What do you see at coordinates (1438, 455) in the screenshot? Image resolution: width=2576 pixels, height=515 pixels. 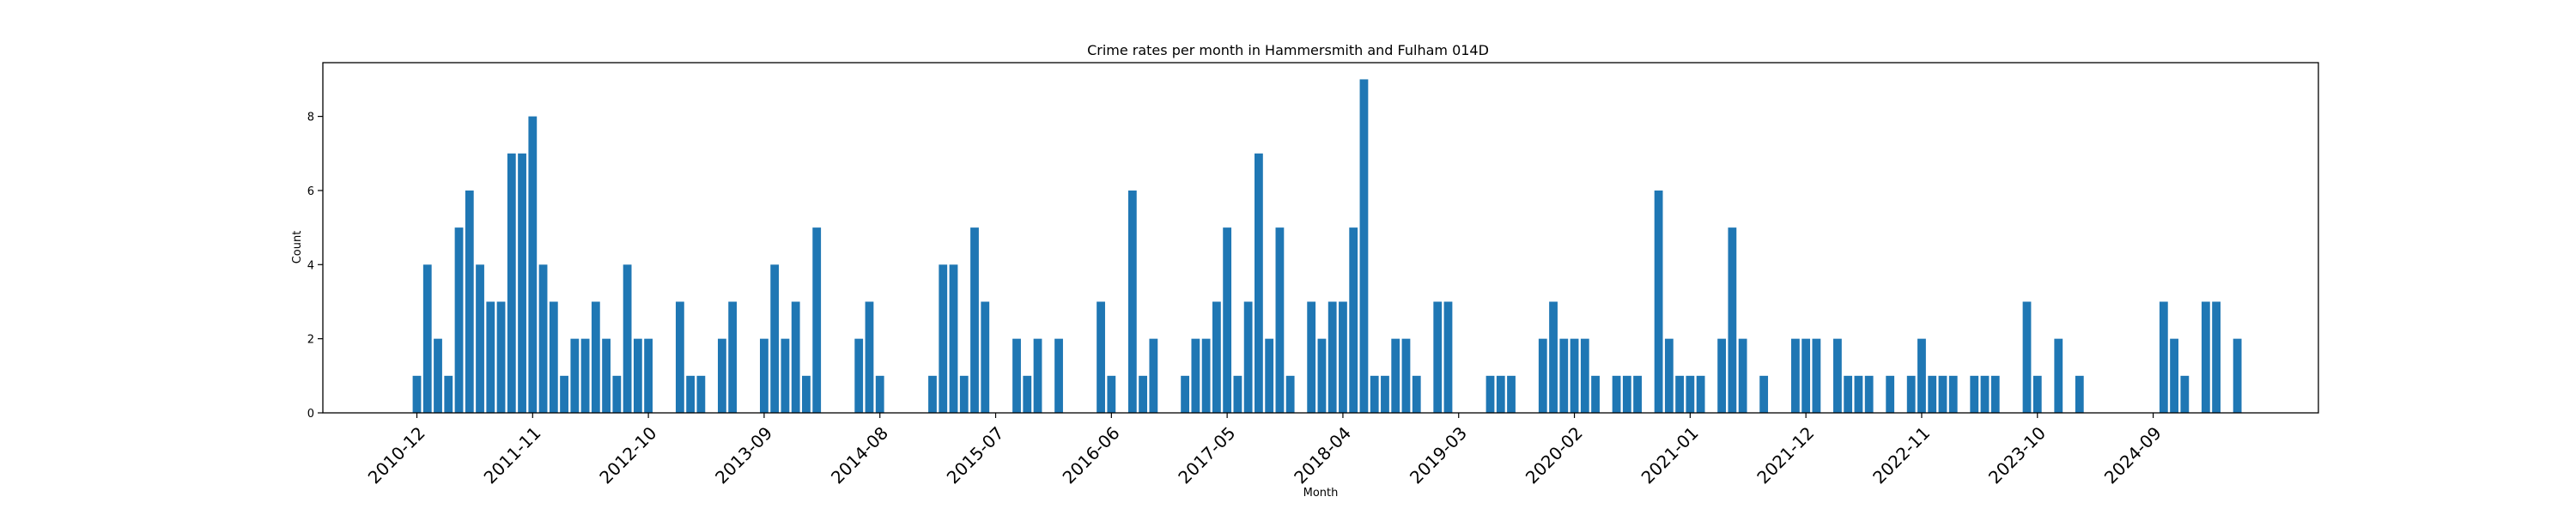 I see `x-tick-label: 2019-03` at bounding box center [1438, 455].